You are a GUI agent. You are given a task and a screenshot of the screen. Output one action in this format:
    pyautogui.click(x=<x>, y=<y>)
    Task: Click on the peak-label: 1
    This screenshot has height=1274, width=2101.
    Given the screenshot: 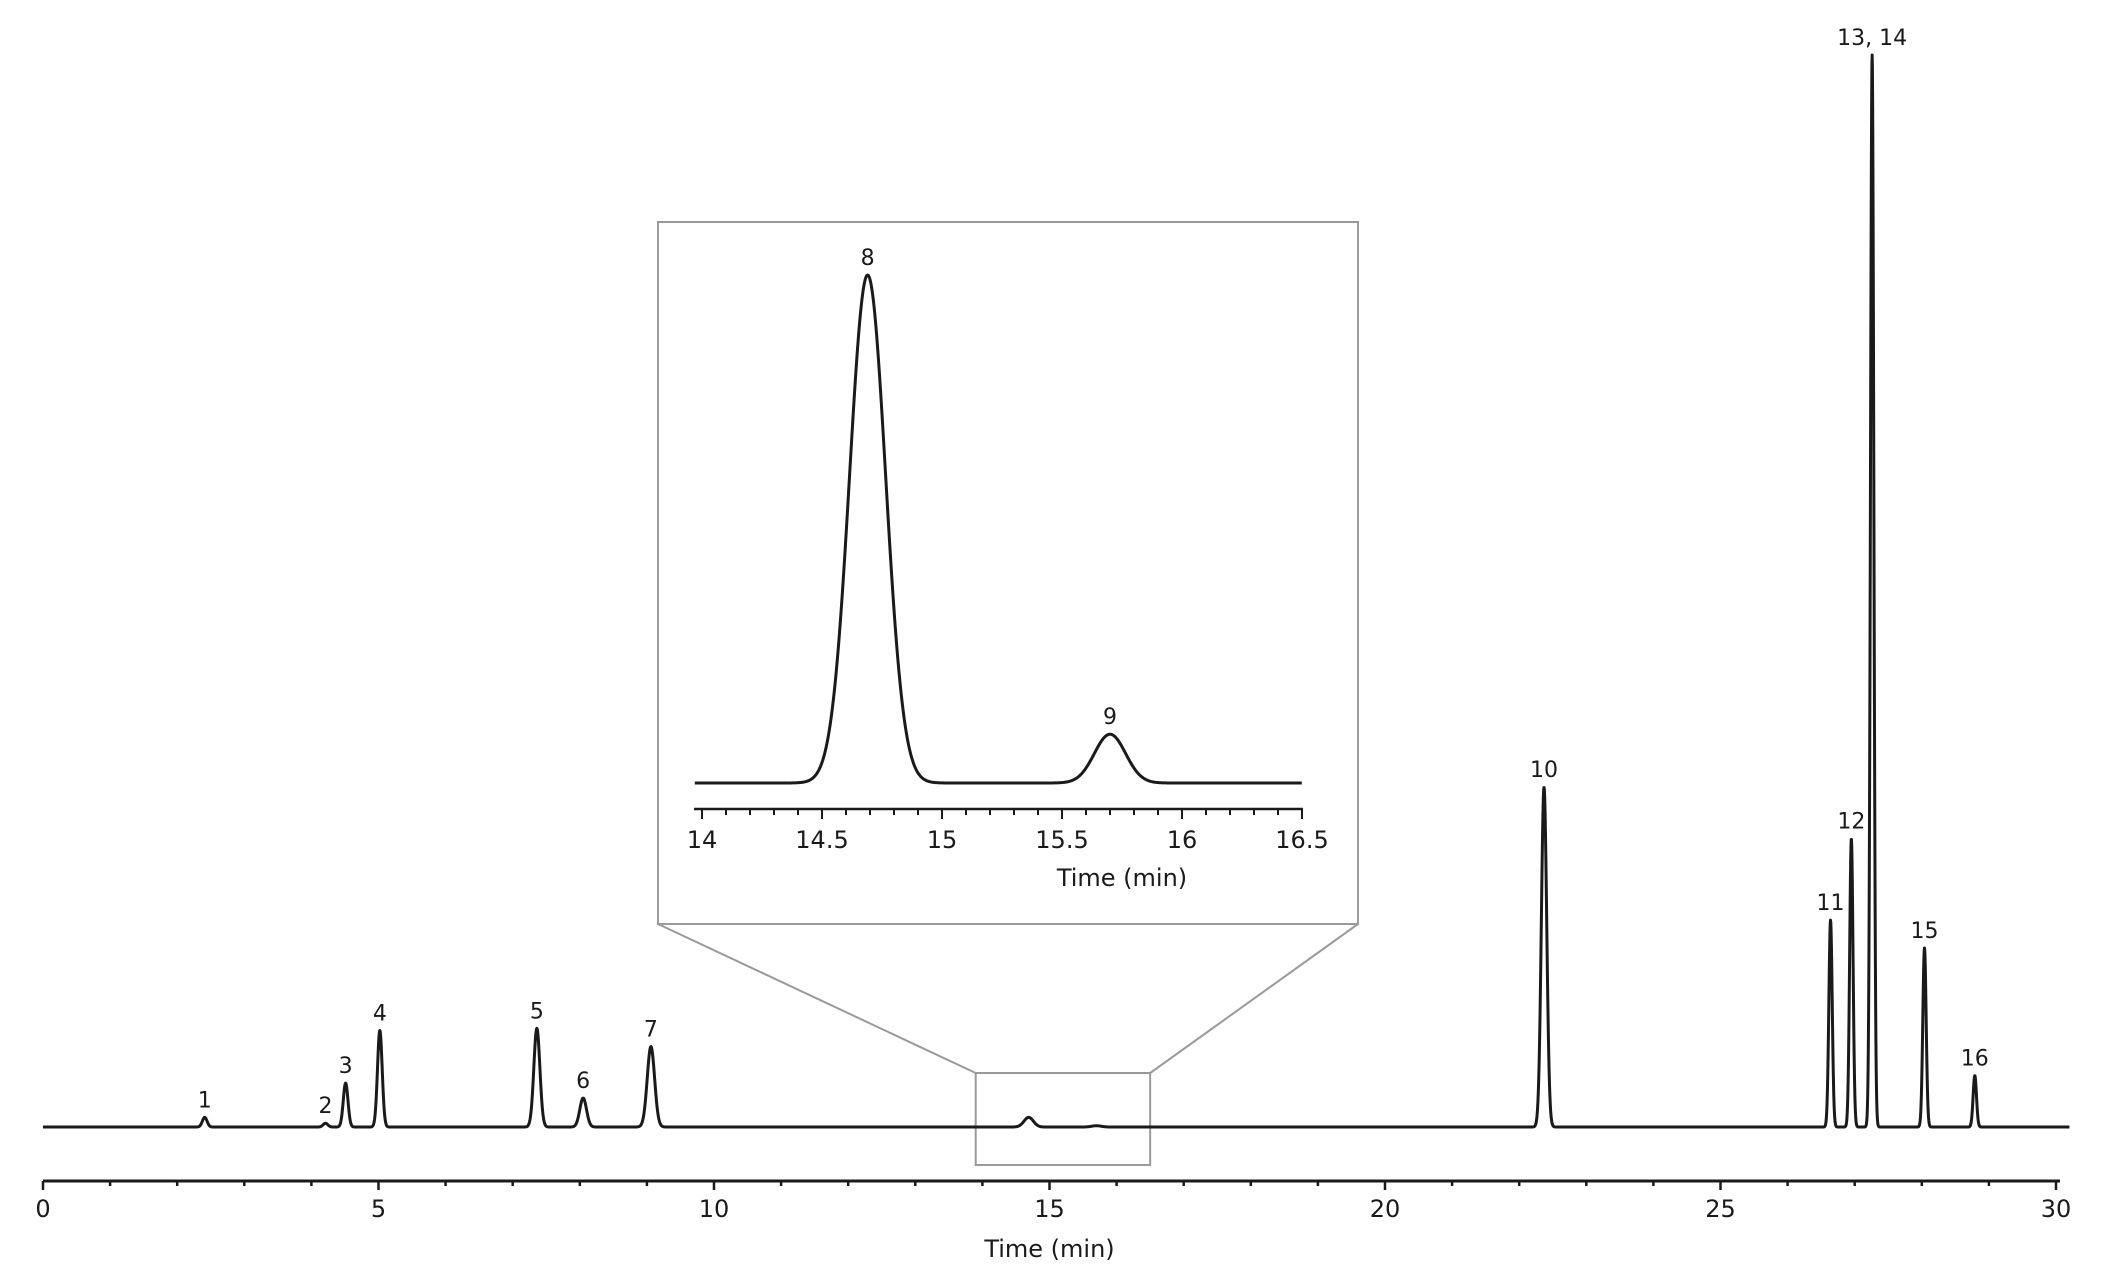 What is the action you would take?
    pyautogui.click(x=205, y=1100)
    